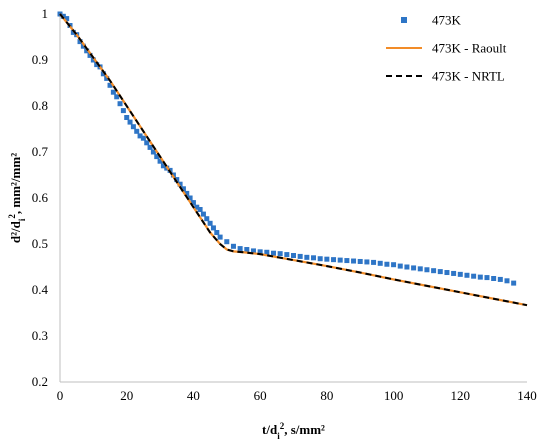  Describe the element at coordinates (40, 105) in the screenshot. I see `y-tick-label: 0.8` at that location.